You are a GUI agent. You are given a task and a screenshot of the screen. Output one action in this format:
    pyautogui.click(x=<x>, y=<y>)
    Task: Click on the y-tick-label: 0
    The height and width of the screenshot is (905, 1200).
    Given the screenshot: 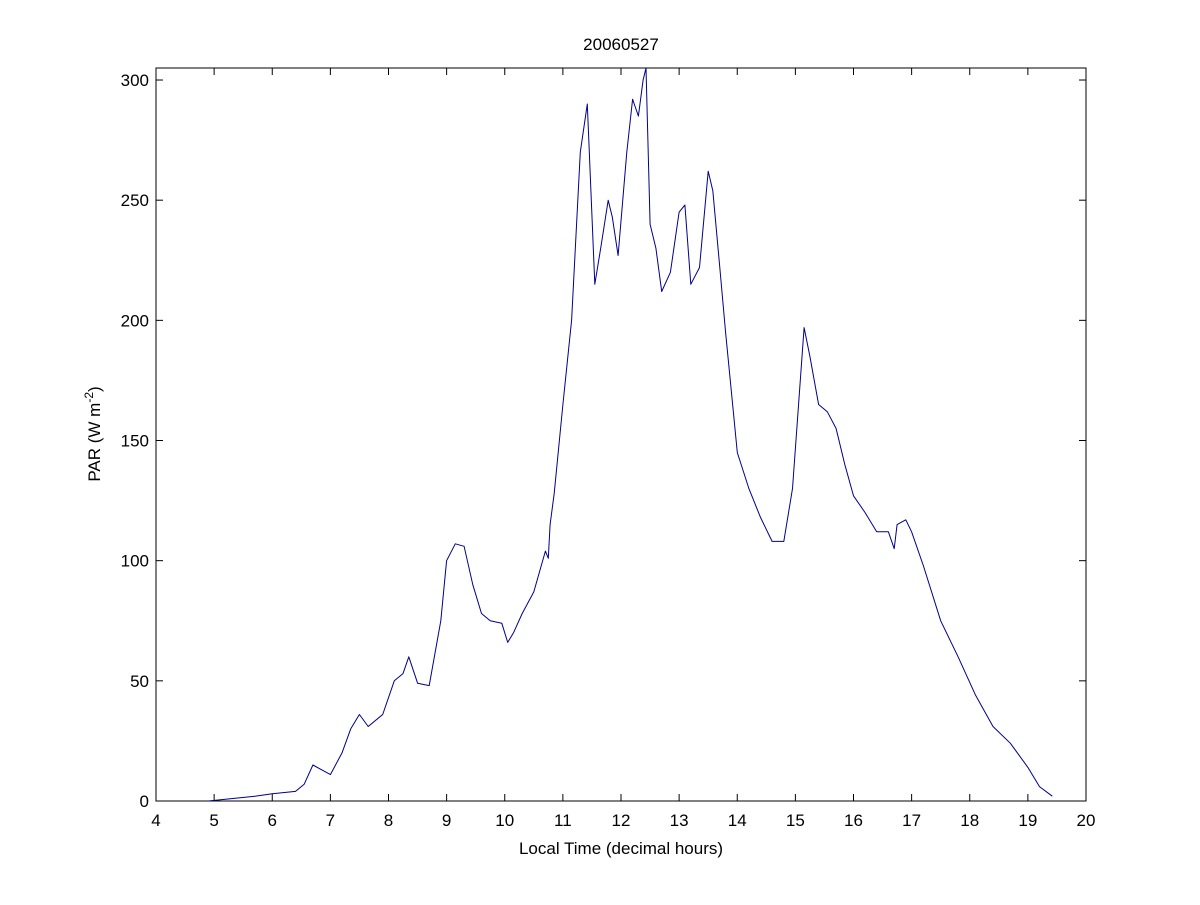 What is the action you would take?
    pyautogui.click(x=144, y=801)
    